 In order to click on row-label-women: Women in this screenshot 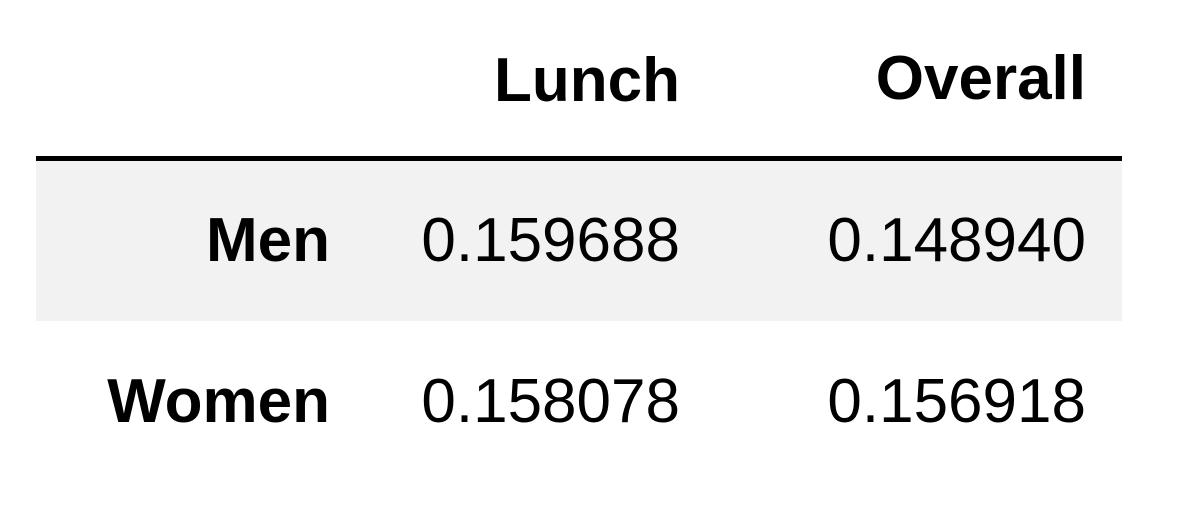, I will do `click(218, 401)`.